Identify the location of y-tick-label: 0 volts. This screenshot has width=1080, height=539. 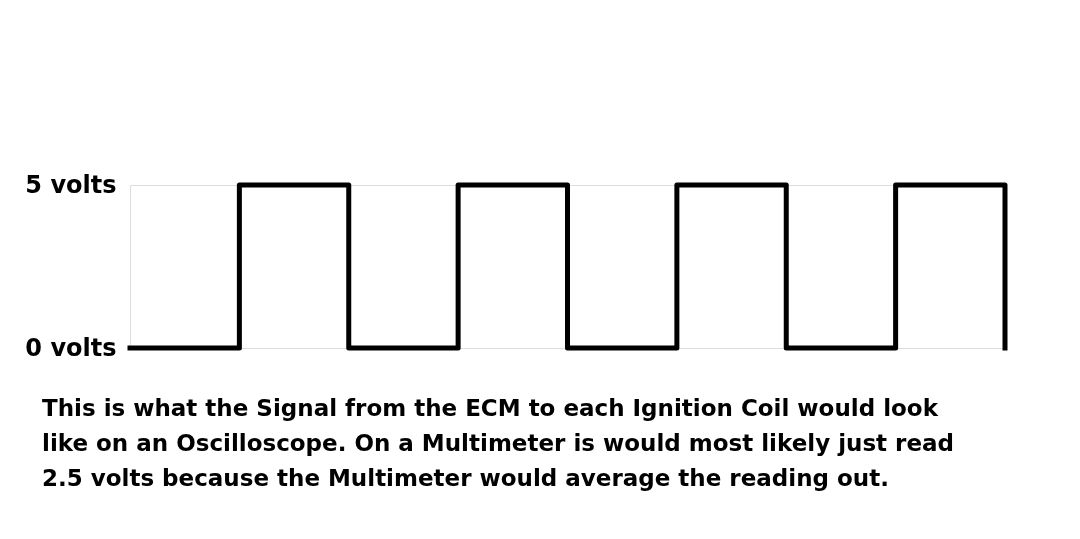
(71, 347).